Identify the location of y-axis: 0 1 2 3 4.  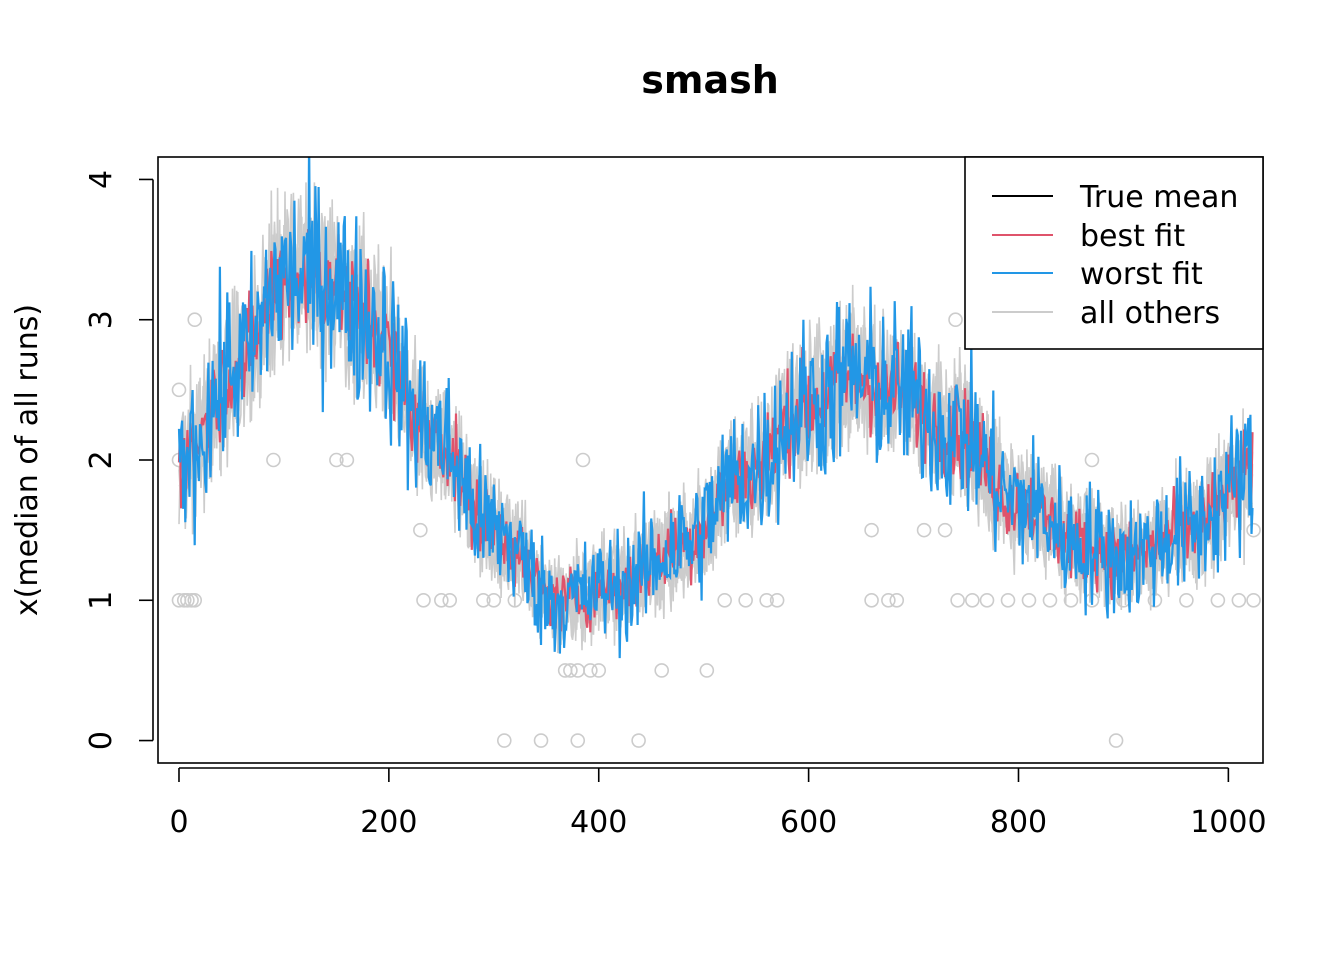
(119, 460).